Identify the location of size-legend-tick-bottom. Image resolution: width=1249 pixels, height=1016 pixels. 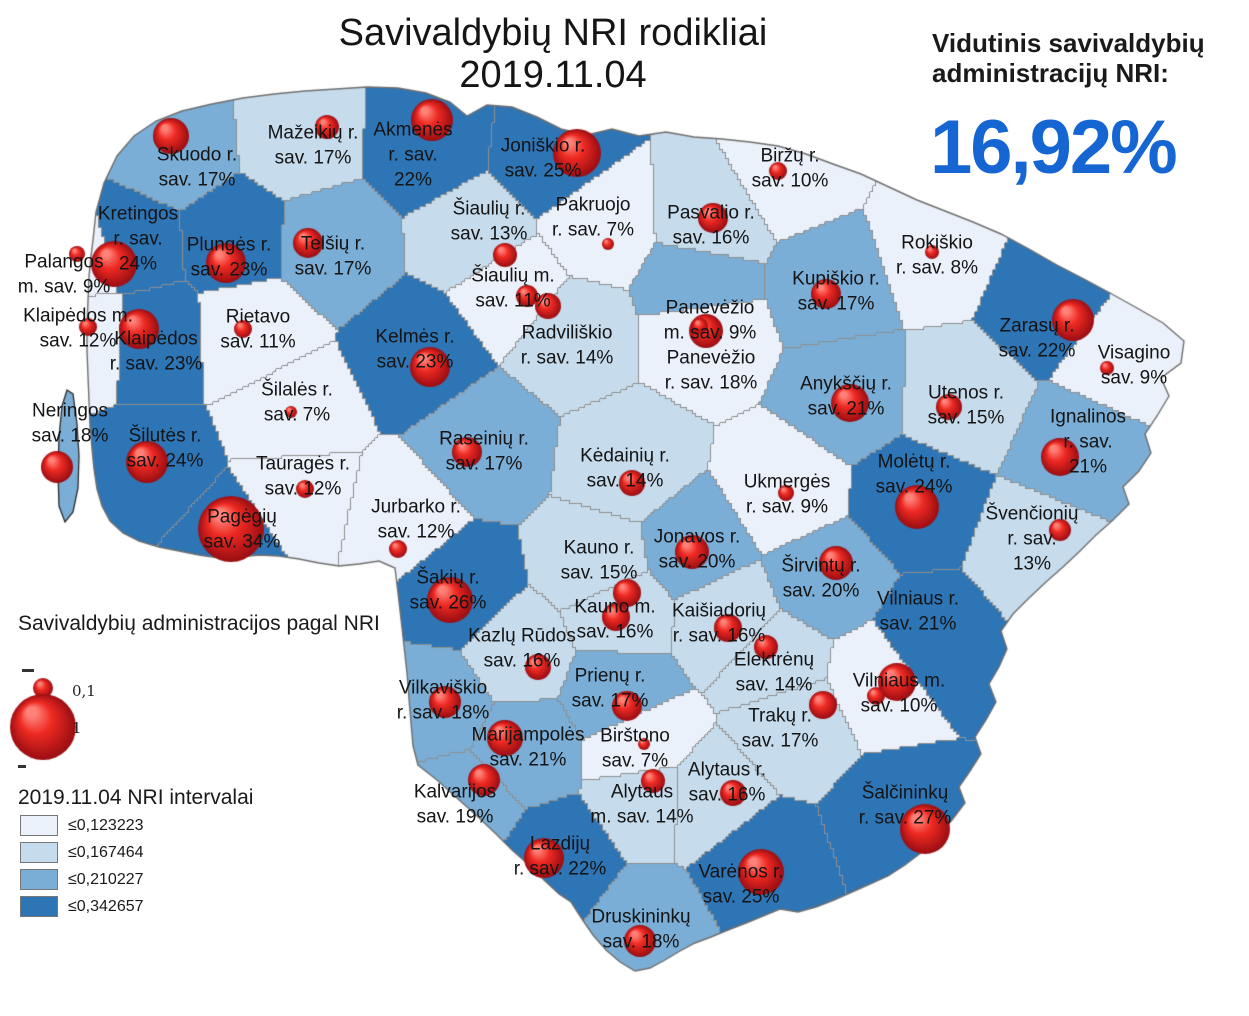
(22, 766).